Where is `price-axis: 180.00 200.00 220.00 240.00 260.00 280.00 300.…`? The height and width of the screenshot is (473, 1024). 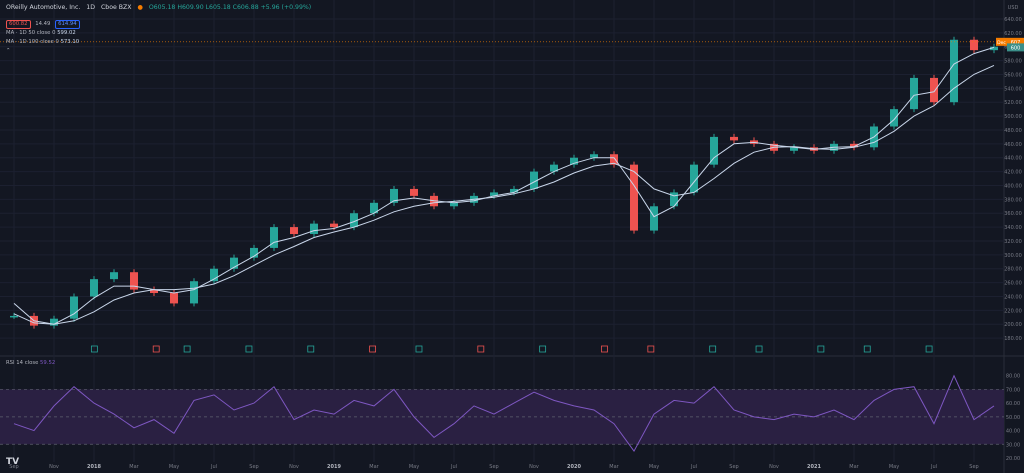 price-axis: 180.00 200.00 220.00 240.00 260.00 280.00 300.… is located at coordinates (1013, 233).